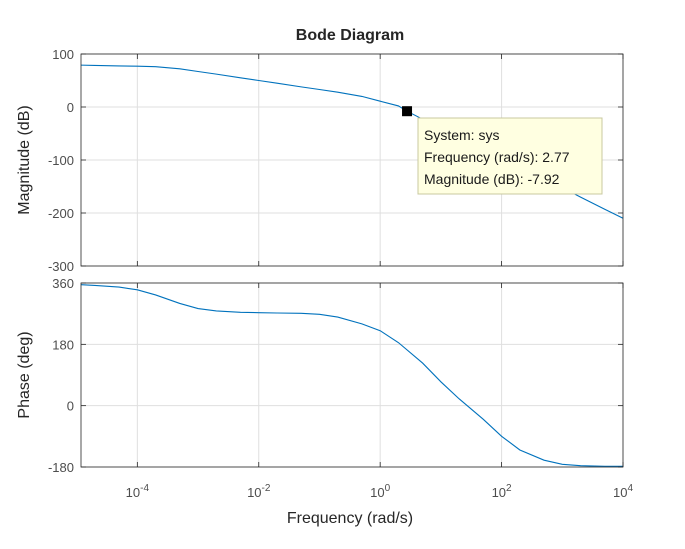 The height and width of the screenshot is (549, 685). I want to click on datatip-line: System: sys, so click(461, 135).